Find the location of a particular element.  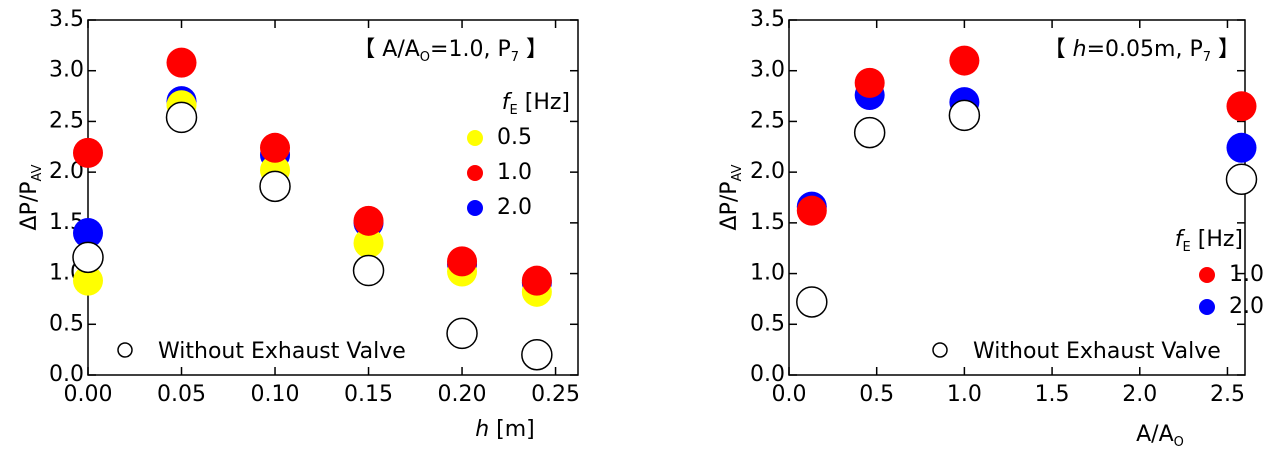

x-tick-label: 2.5 is located at coordinates (1227, 394).